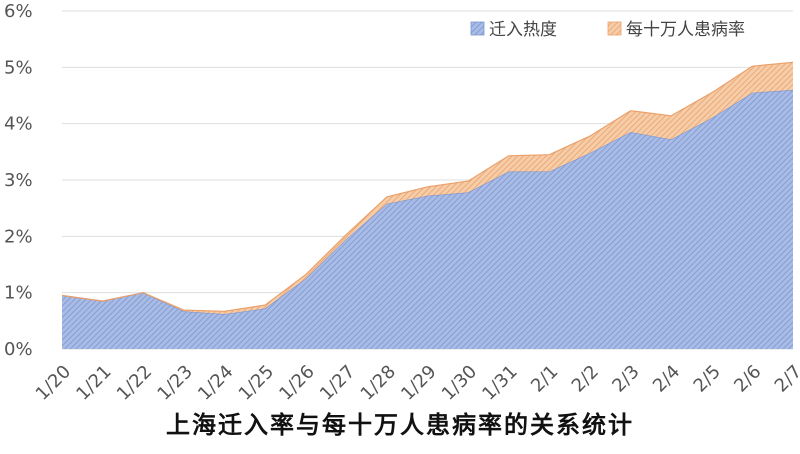 The image size is (800, 454). What do you see at coordinates (174, 382) in the screenshot?
I see `x-tick-label: 1/23` at bounding box center [174, 382].